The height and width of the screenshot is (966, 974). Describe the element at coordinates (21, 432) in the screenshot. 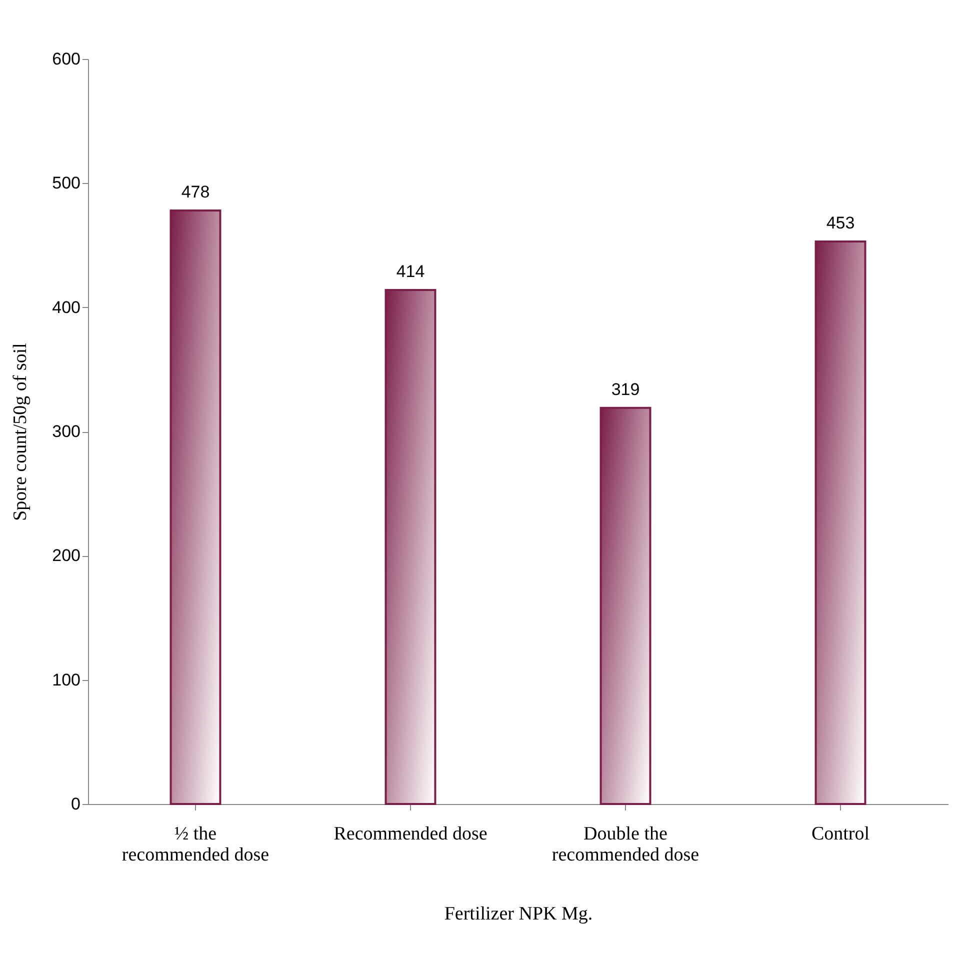

I see `y-axis-title: Spore count/50g of soil` at that location.